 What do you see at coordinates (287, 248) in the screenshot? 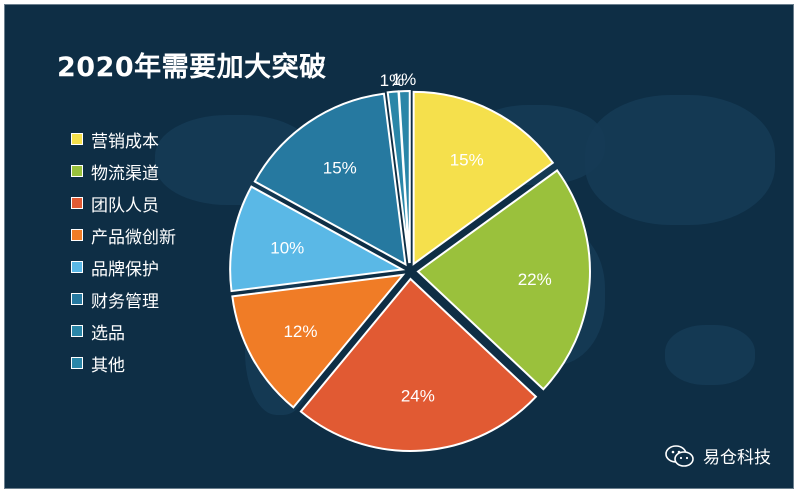
I see `slice-label: 10%` at bounding box center [287, 248].